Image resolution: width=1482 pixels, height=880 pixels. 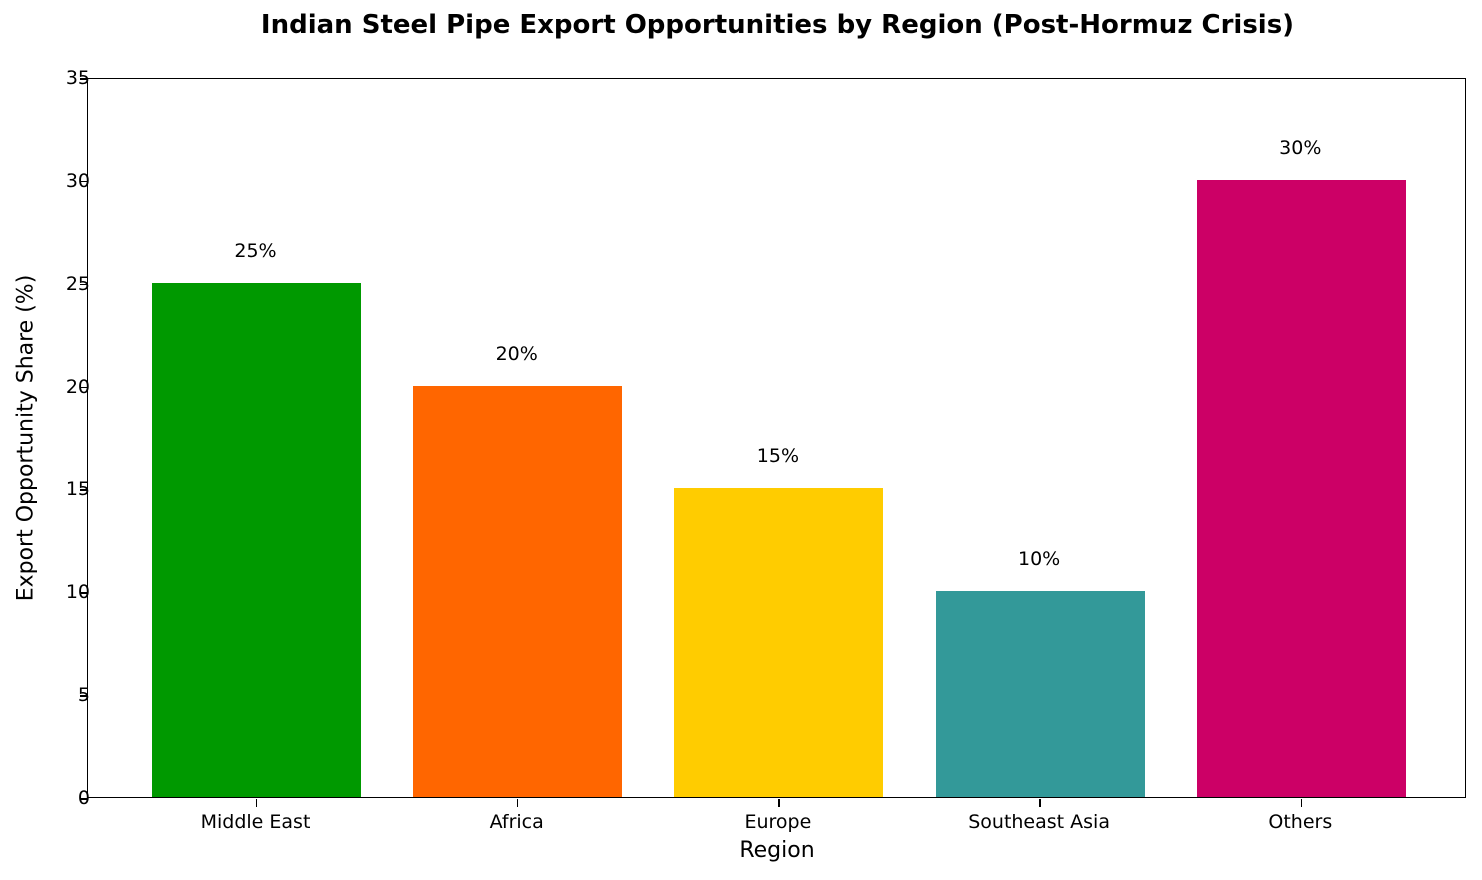 I want to click on x-axis-title: Region, so click(x=777, y=850).